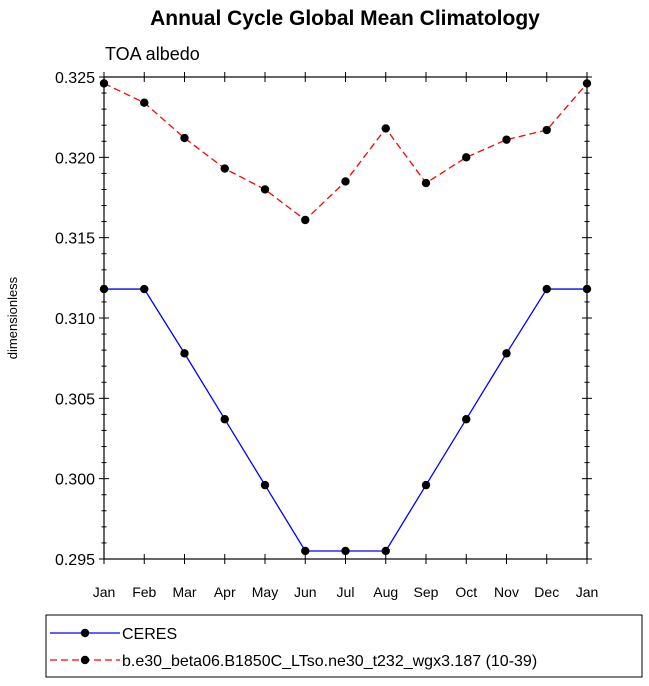 The image size is (649, 686). I want to click on y-tick-label: 0.325, so click(75, 78).